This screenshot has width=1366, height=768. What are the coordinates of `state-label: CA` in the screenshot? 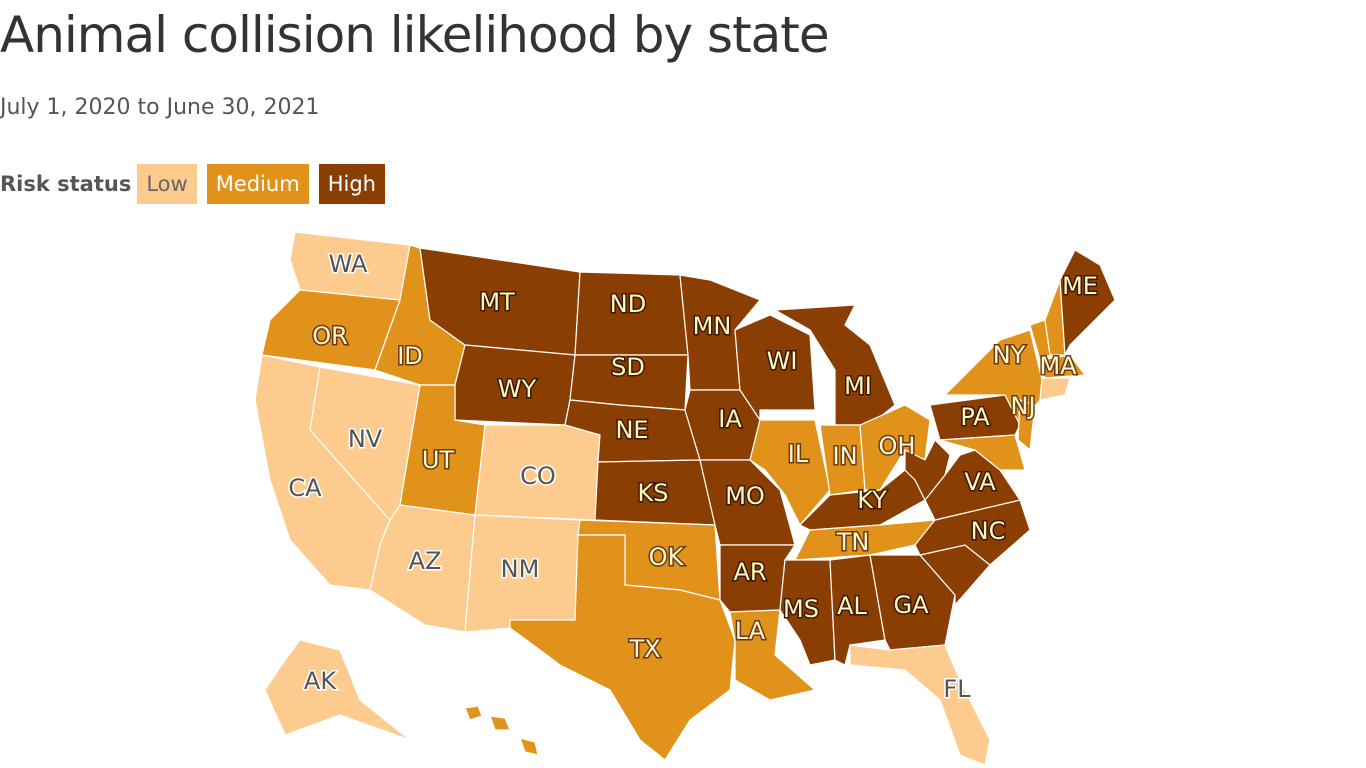 It's located at (305, 488).